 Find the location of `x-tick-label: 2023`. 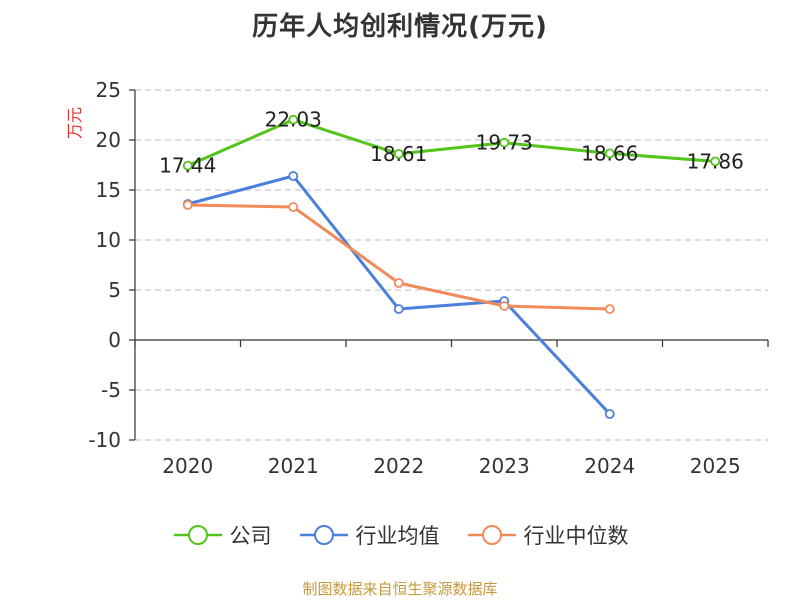

x-tick-label: 2023 is located at coordinates (504, 466).